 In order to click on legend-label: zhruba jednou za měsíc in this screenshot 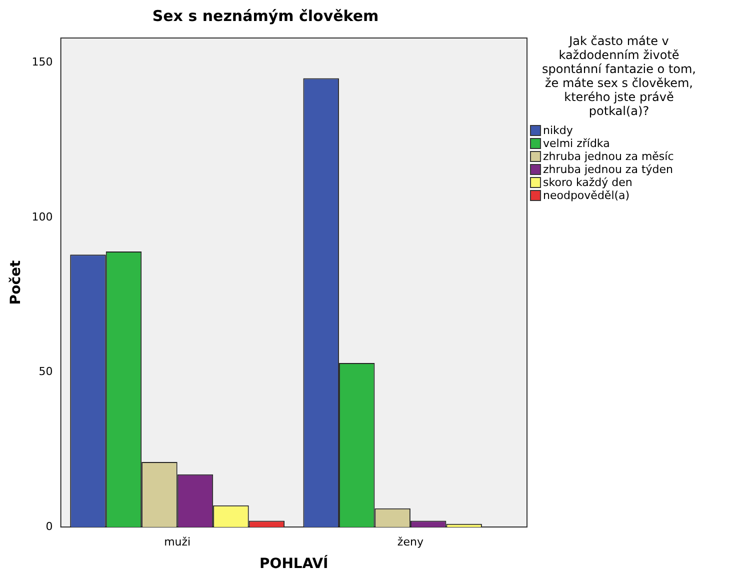, I will do `click(608, 156)`.